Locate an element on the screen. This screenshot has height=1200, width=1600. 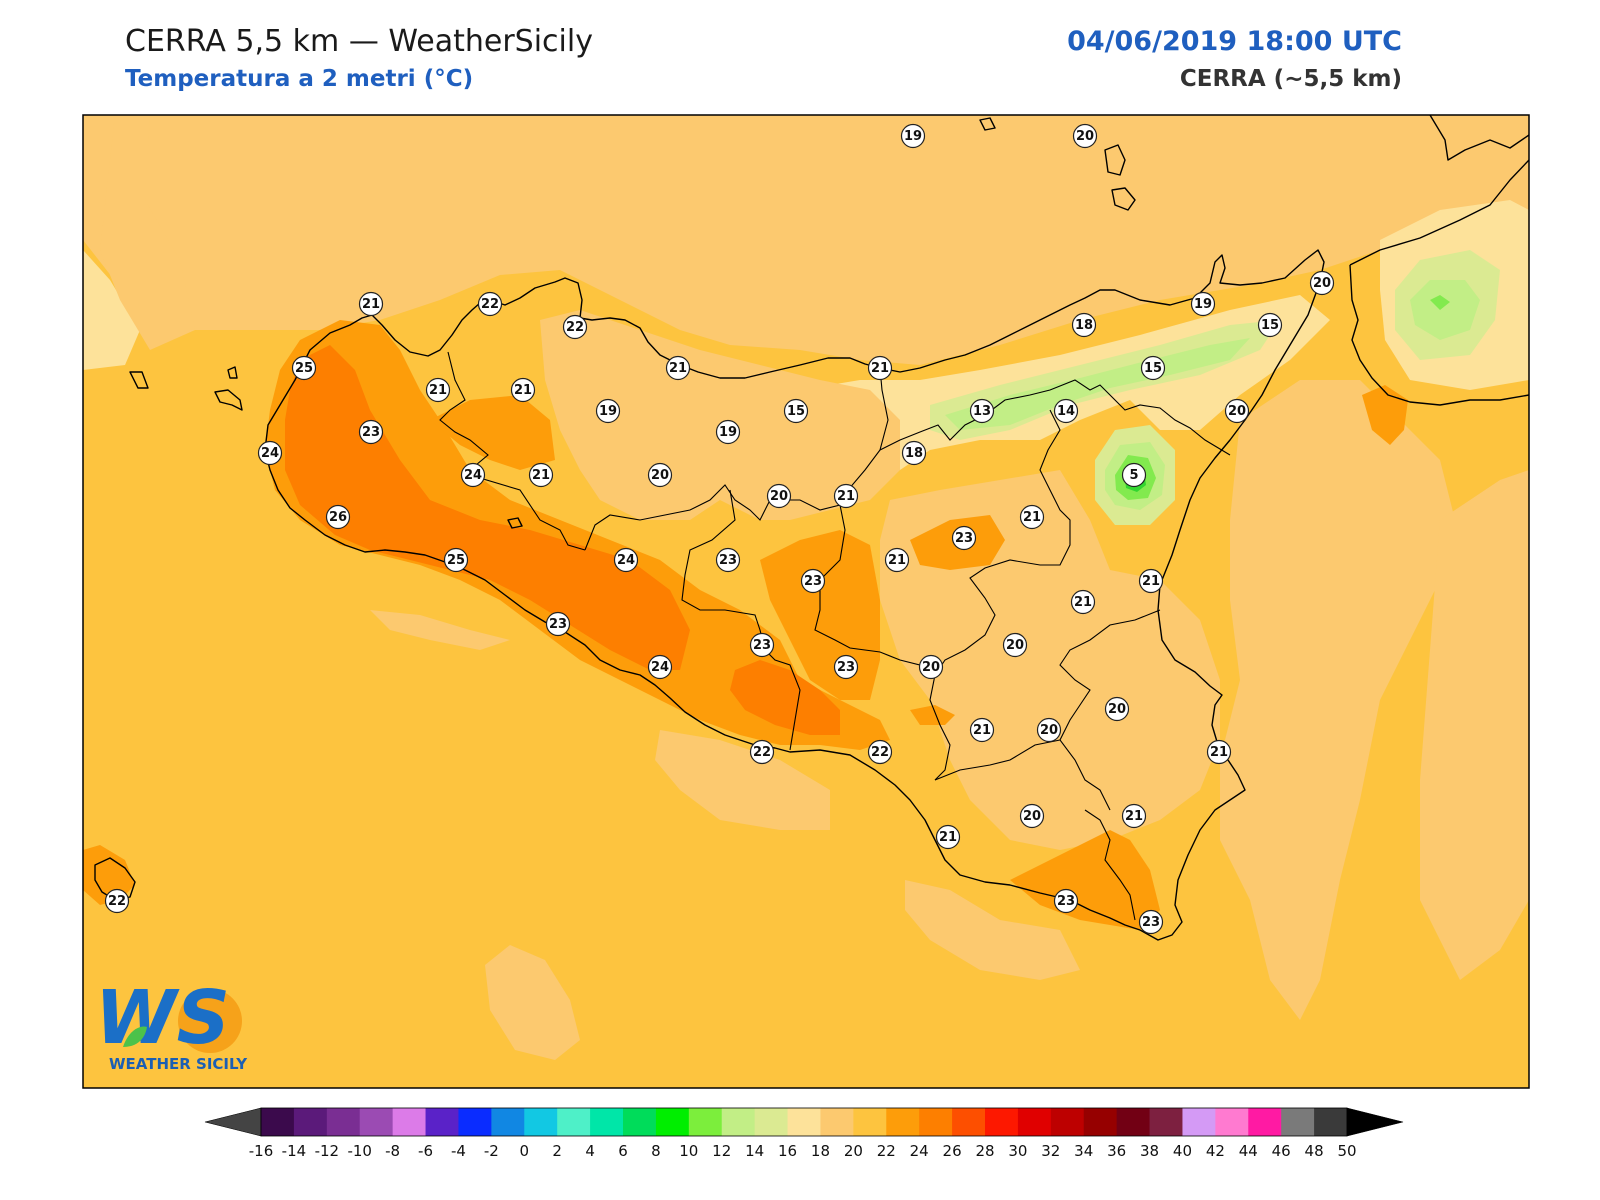
station-value: 24 is located at coordinates (660, 667).